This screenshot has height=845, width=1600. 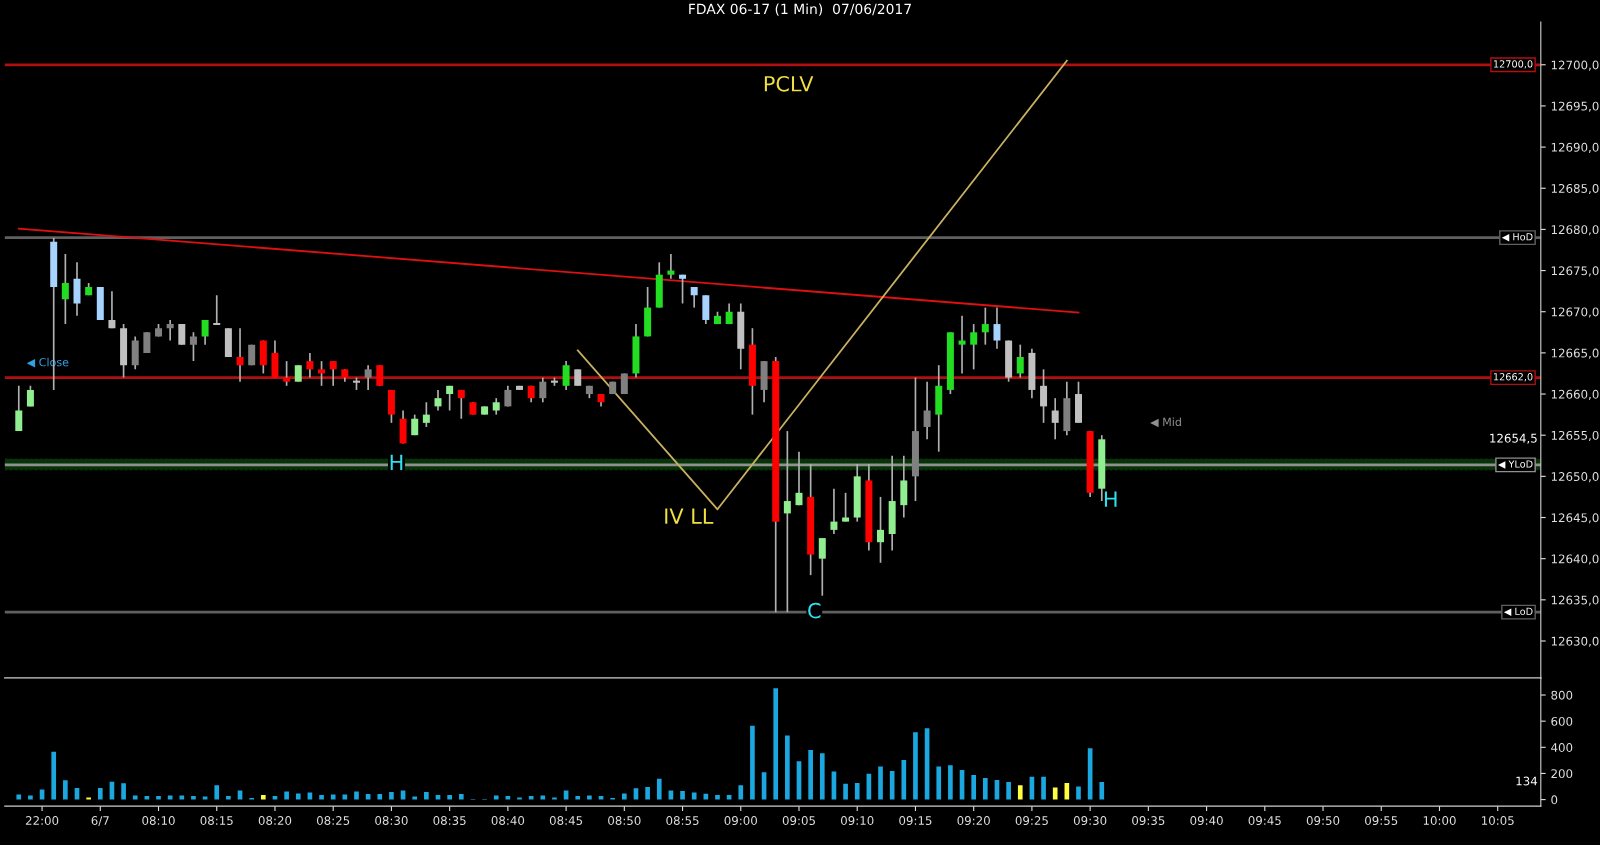 What do you see at coordinates (216, 820) in the screenshot?
I see `x-tick-label: 08:15` at bounding box center [216, 820].